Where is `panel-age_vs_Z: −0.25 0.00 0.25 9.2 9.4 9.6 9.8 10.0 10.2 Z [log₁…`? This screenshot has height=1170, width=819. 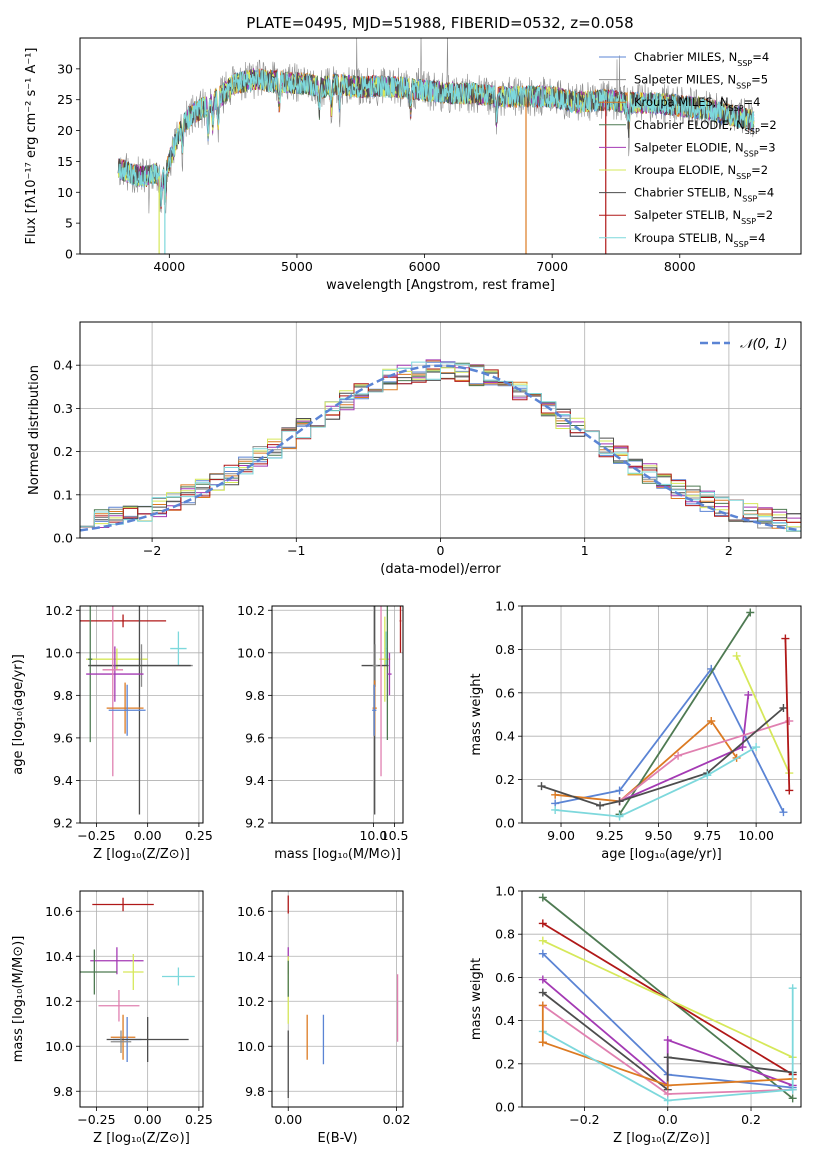
panel-age_vs_Z: −0.25 0.00 0.25 9.2 9.4 9.6 9.8 10.0 10.2 Z [log₁… is located at coordinates (112, 732).